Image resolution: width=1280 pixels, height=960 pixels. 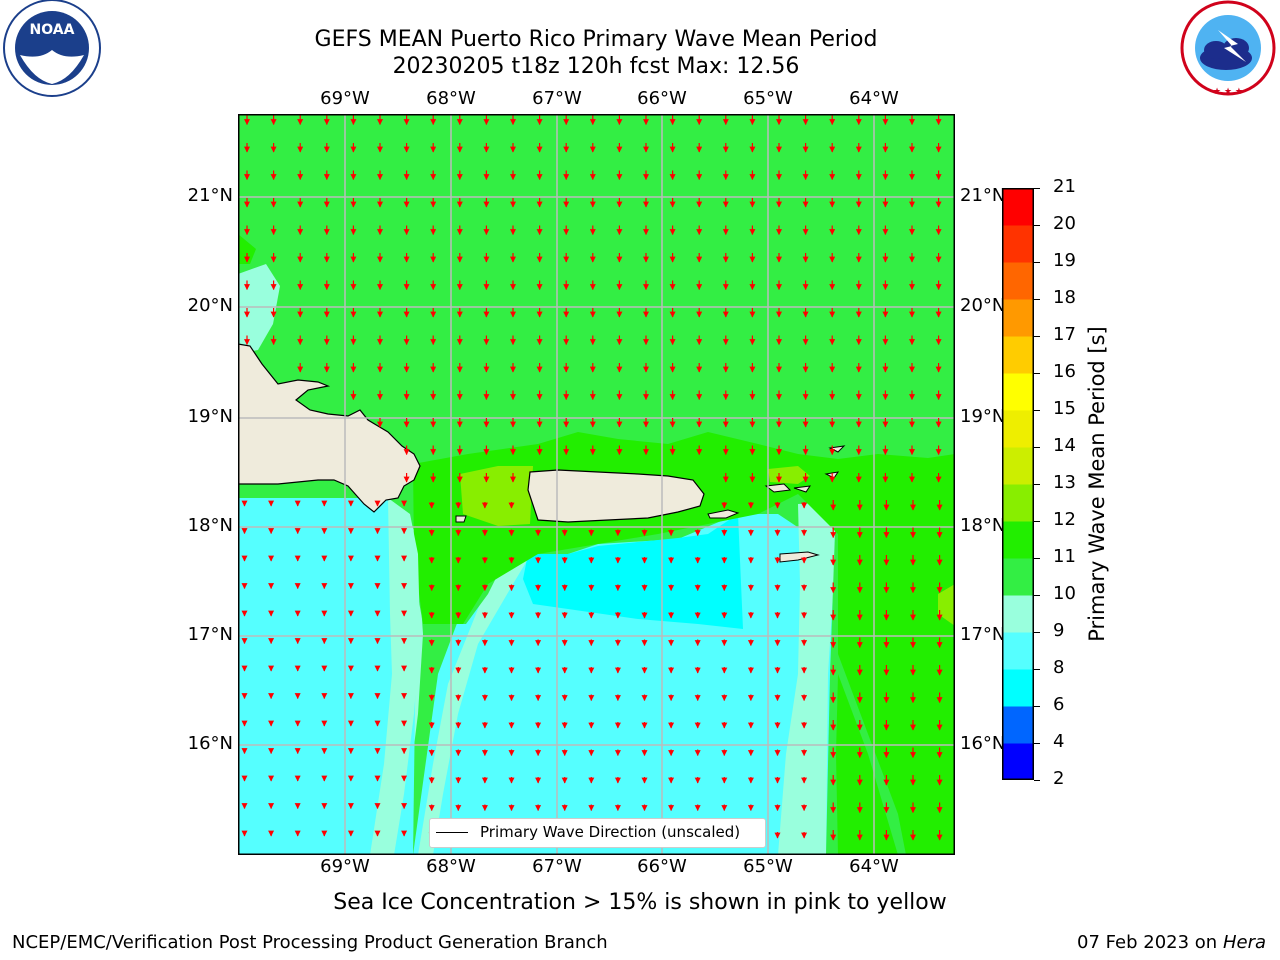 What do you see at coordinates (1064, 408) in the screenshot?
I see `colorbar-tick-label: 15` at bounding box center [1064, 408].